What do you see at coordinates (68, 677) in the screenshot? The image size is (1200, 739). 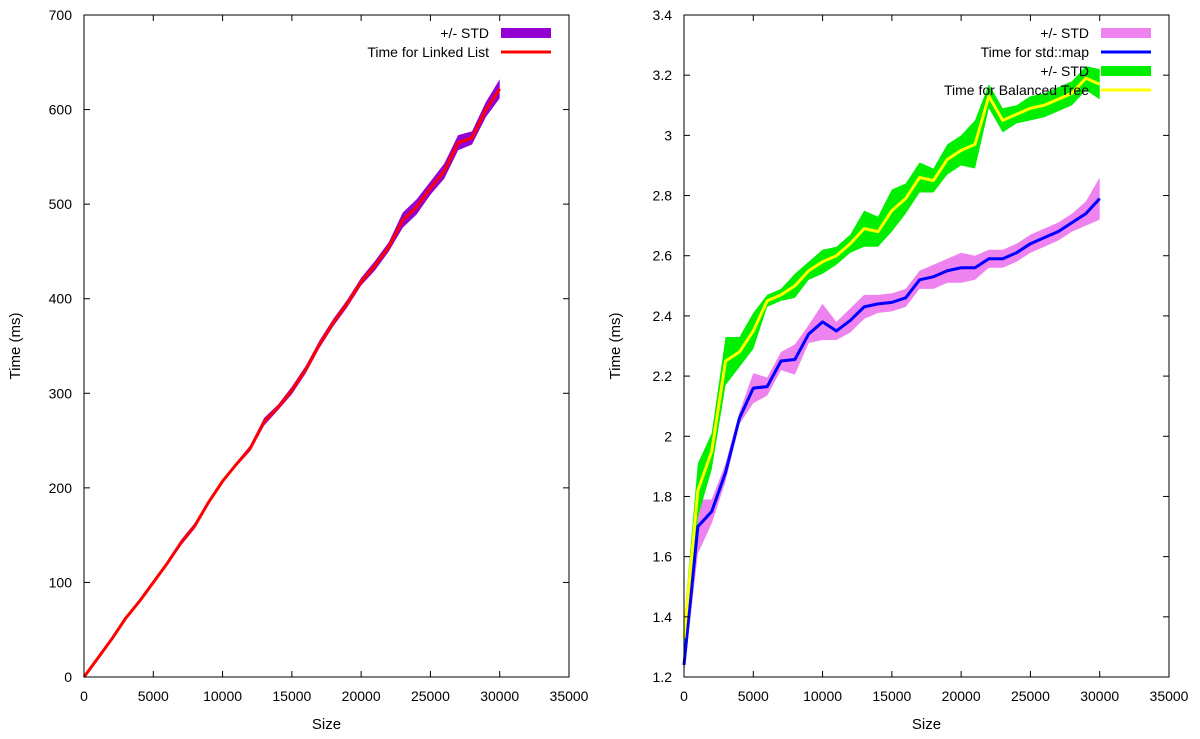 I see `y-tick-label: 0` at bounding box center [68, 677].